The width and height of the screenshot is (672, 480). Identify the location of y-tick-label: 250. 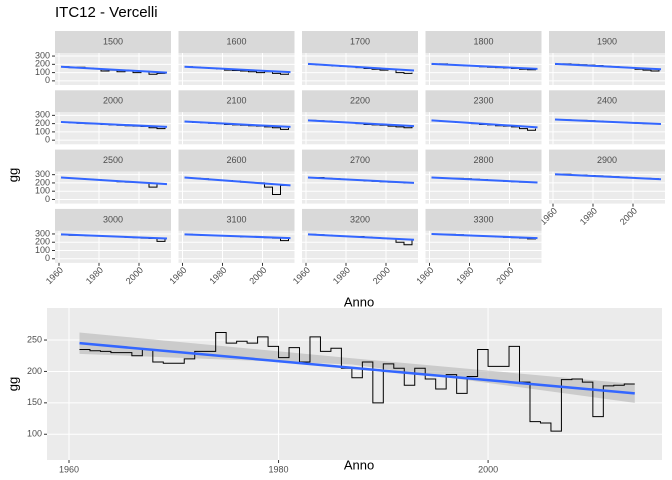
(34, 339).